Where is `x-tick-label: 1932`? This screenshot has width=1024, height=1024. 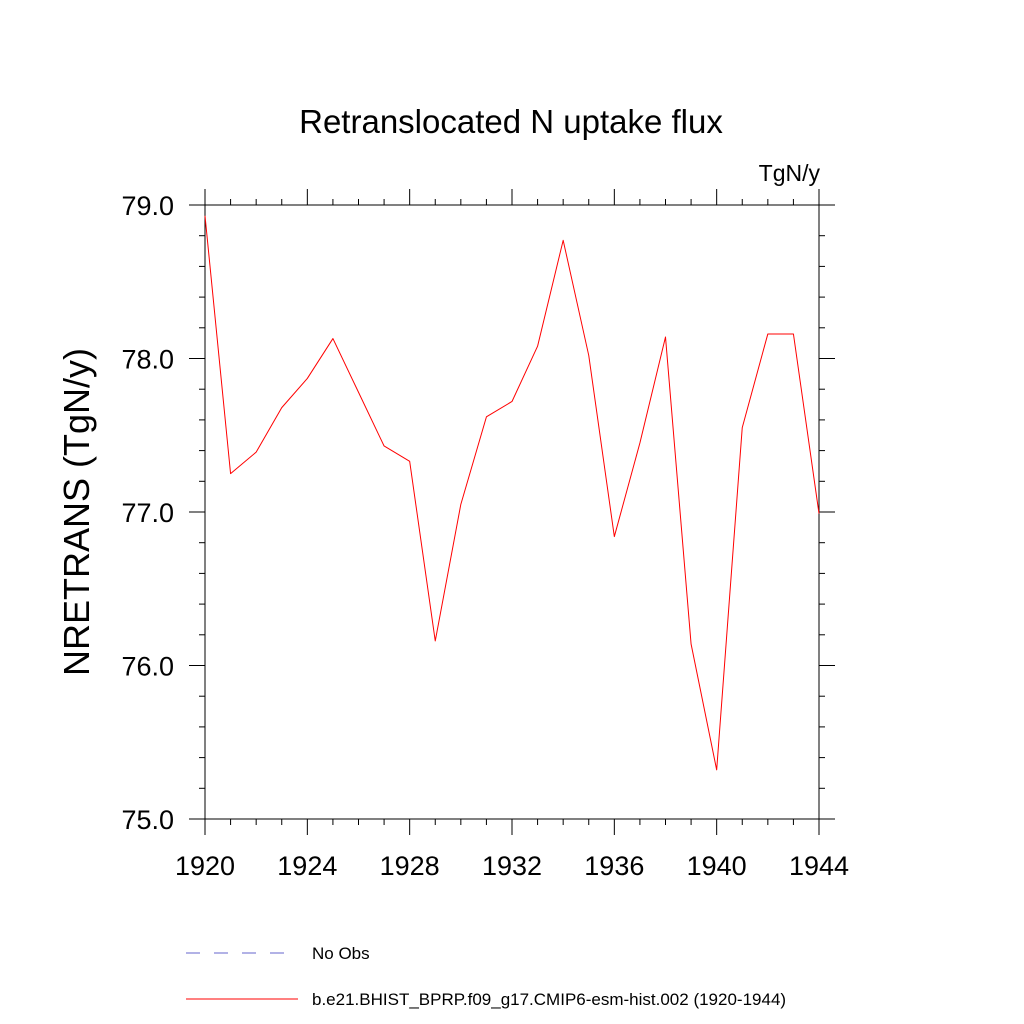 x-tick-label: 1932 is located at coordinates (512, 866).